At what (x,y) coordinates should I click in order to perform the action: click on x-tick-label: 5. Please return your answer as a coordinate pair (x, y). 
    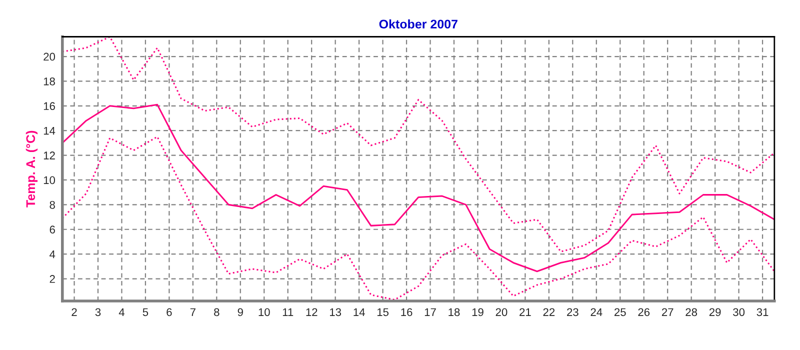
    Looking at the image, I should click on (145, 312).